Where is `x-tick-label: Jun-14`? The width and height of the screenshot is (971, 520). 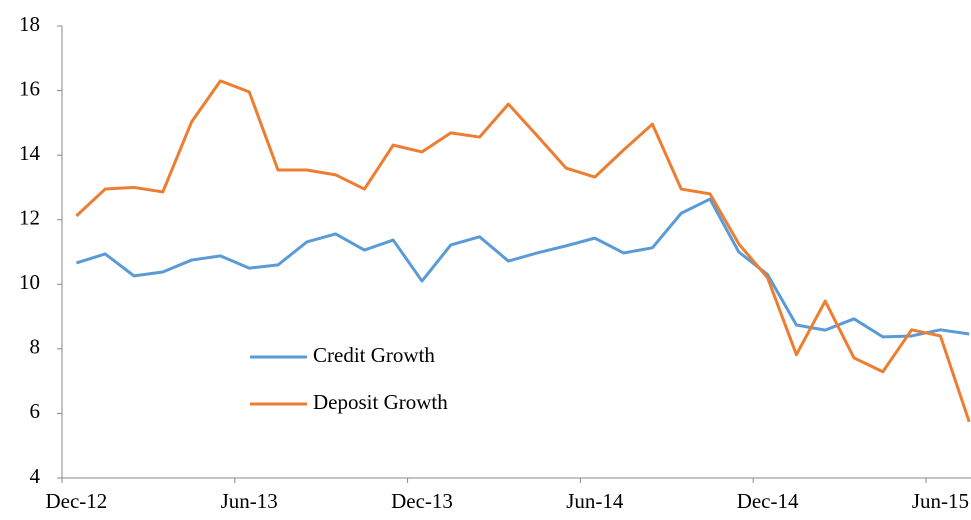
x-tick-label: Jun-14 is located at coordinates (595, 501).